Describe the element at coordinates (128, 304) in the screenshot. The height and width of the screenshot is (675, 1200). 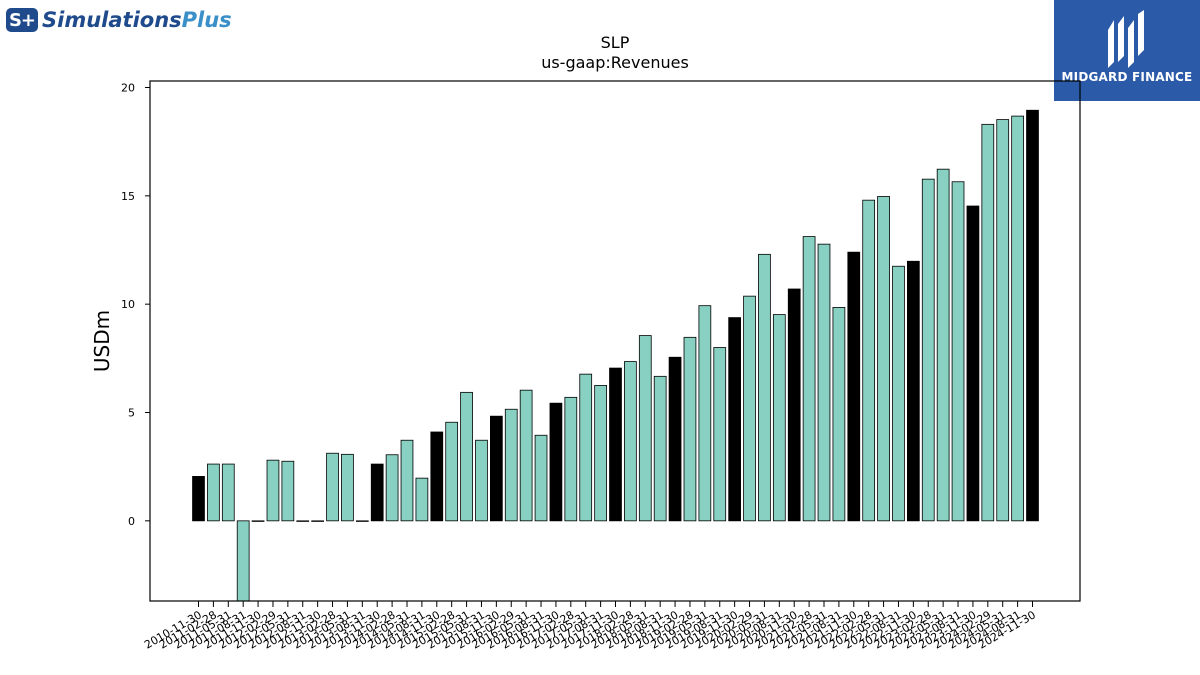
I see `y-tick-label: 10` at that location.